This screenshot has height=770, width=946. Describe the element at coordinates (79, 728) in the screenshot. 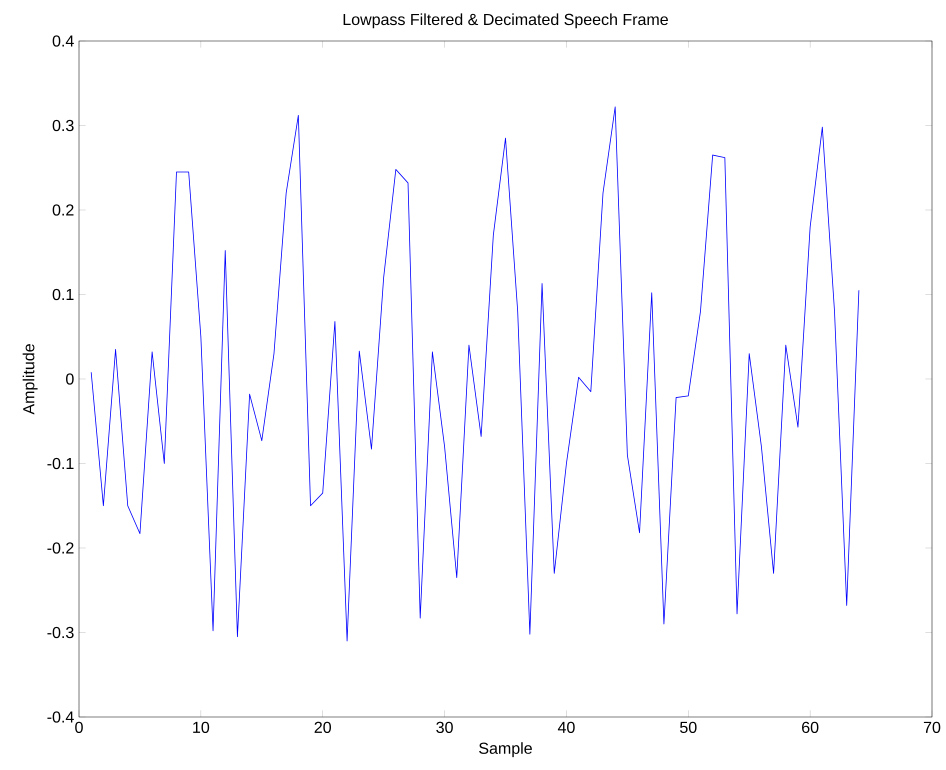

I see `x-tick-label: 0` at that location.